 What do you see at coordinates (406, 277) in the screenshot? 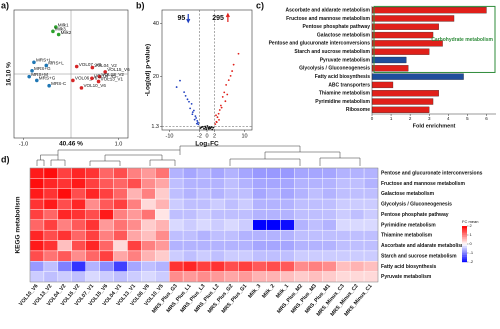
I see `row-label: Pyruvate metabolism` at bounding box center [406, 277].